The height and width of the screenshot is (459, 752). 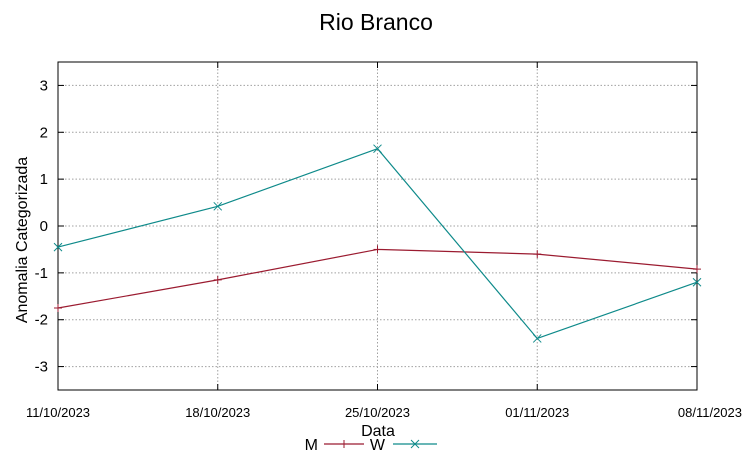 I want to click on y-axis-label: Anomalia Categorizada, so click(x=22, y=240).